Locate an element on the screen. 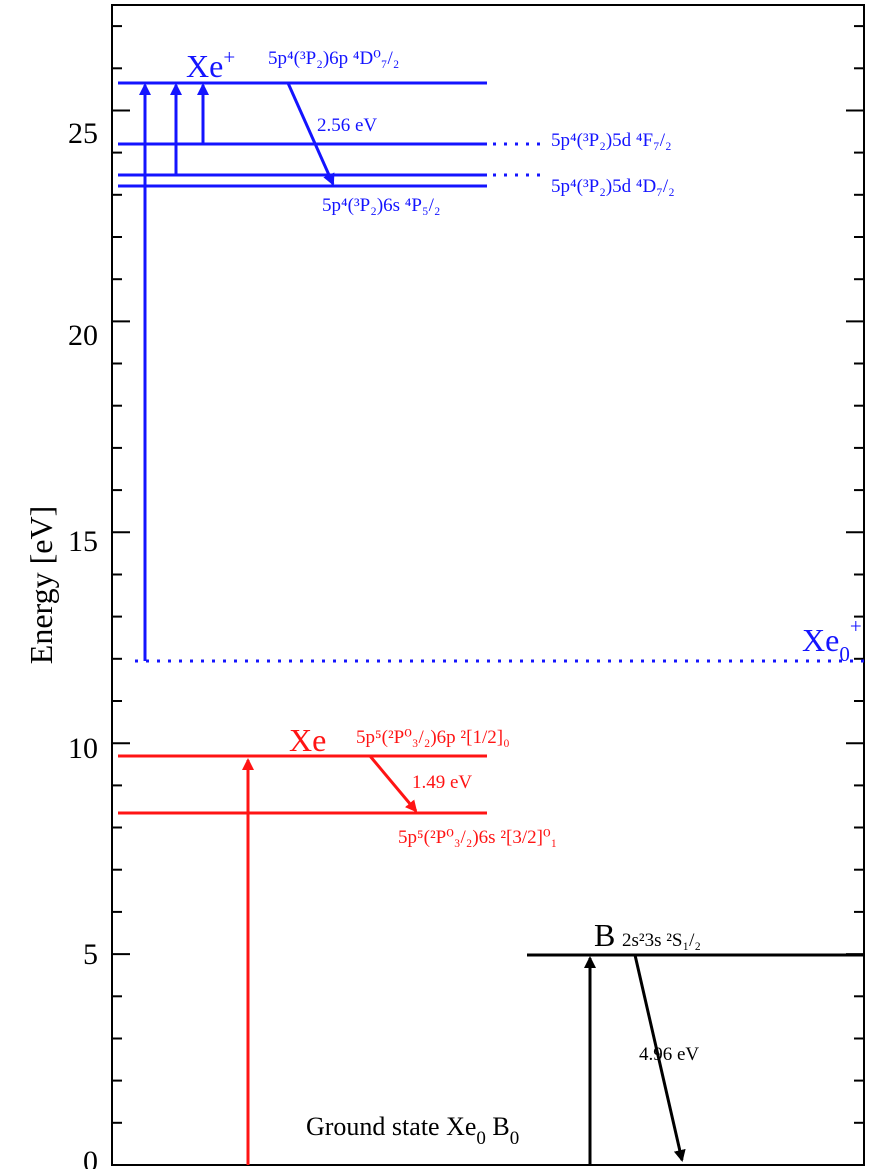  label-xe-ion-5d-d: 5p⁴(³P₂)5d ⁴D₇/₂ is located at coordinates (613, 186).